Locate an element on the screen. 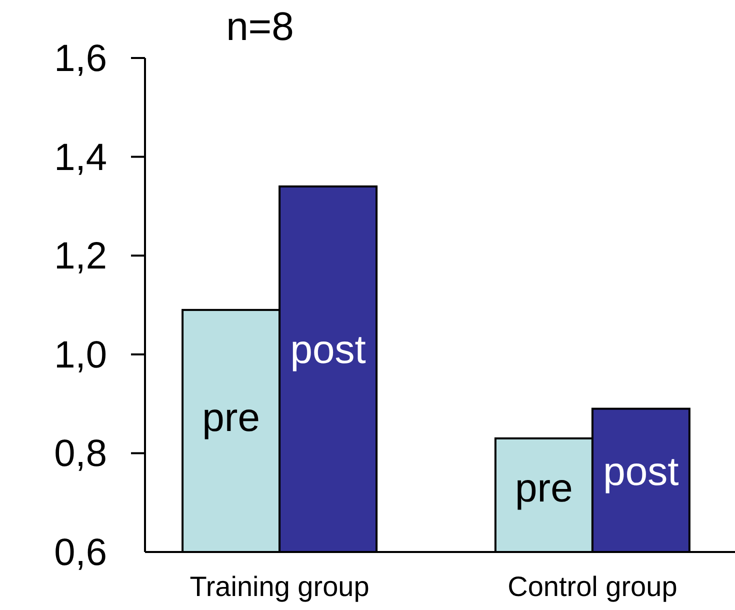 The width and height of the screenshot is (735, 610). y-tick-label: 1,6 is located at coordinates (80, 59).